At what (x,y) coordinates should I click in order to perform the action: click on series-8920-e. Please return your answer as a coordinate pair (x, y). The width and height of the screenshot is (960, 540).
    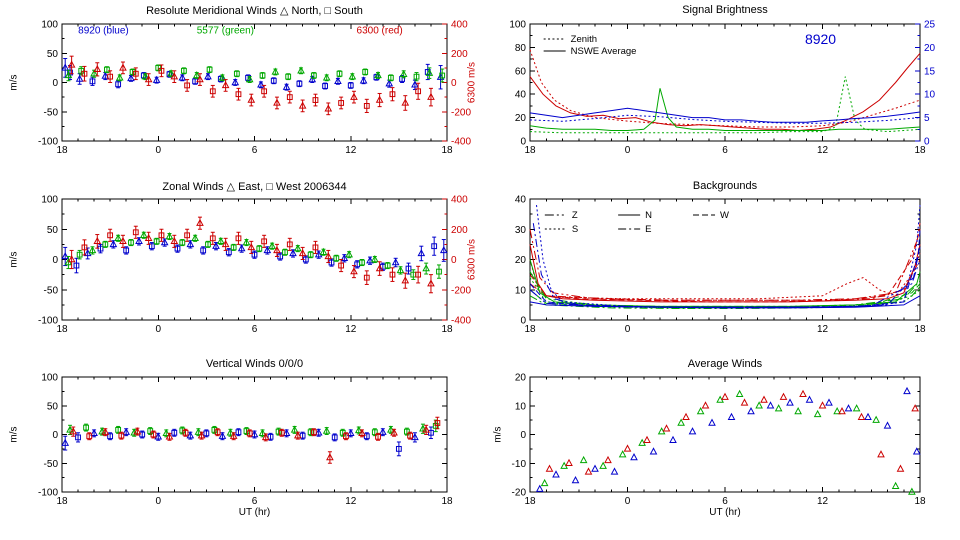
    Looking at the image, I should click on (726, 265).